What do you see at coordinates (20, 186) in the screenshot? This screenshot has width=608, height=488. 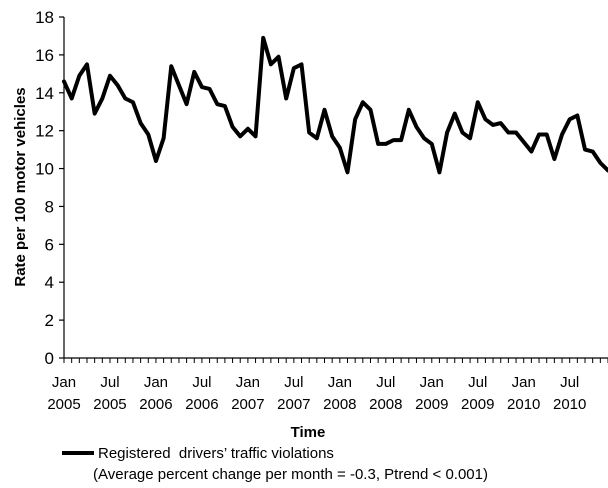 I see `y-axis-title: Rate per 100 motor vehicles` at bounding box center [20, 186].